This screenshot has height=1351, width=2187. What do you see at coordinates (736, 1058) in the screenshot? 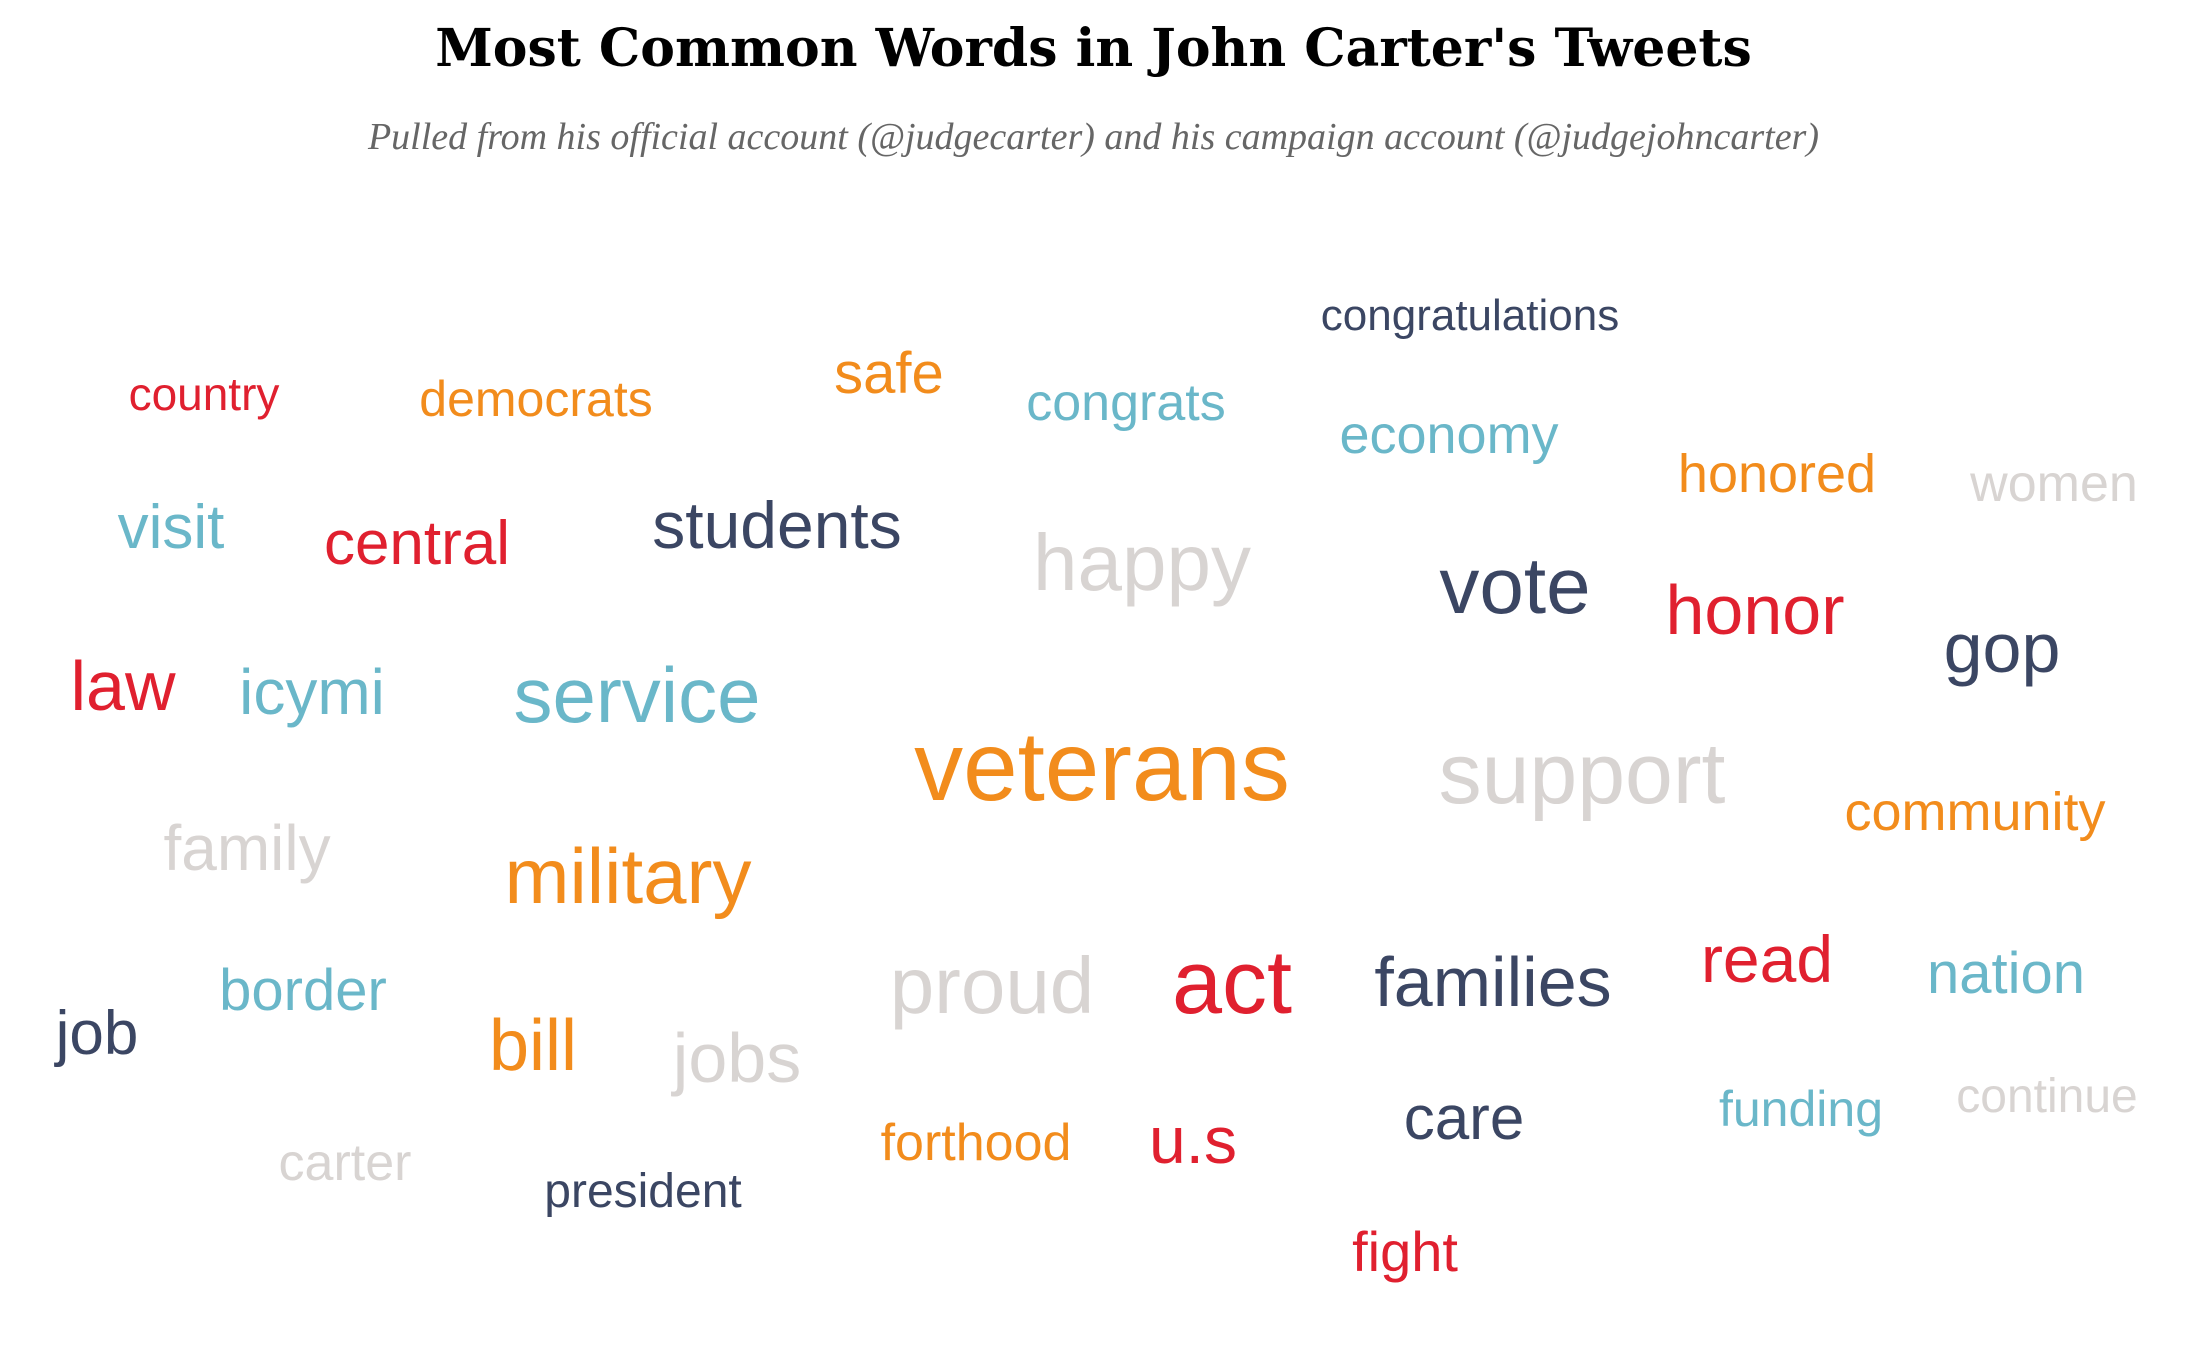
I see `word-jobs: jobs` at bounding box center [736, 1058].